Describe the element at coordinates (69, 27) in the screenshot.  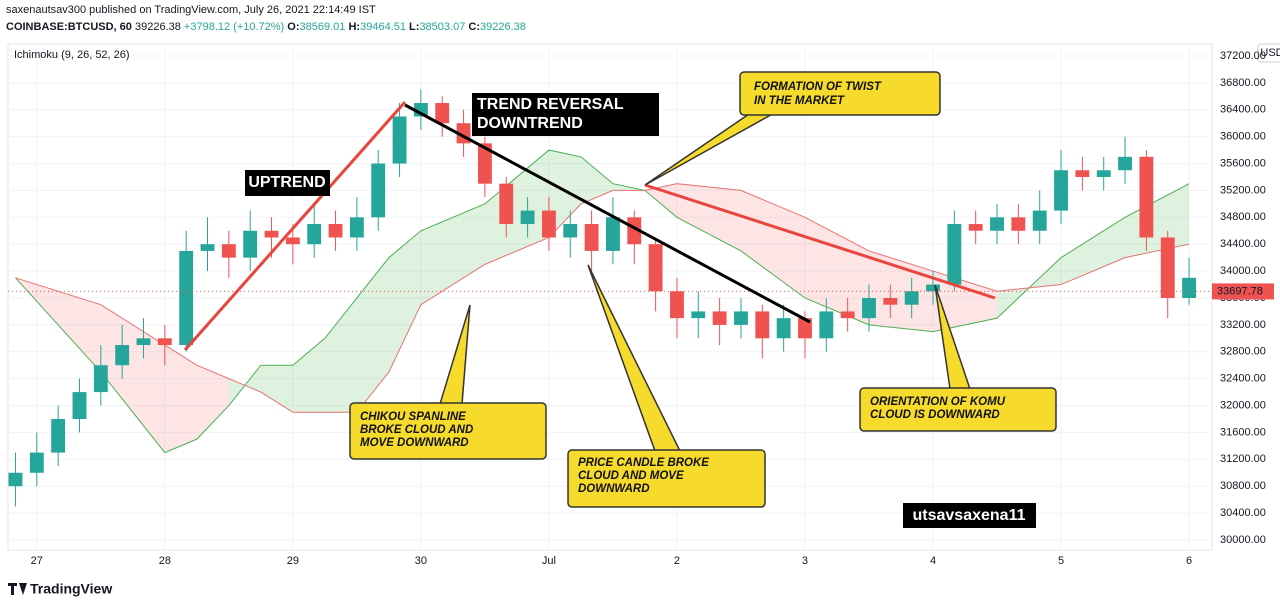
I see `symbol: COINBASE:BTCUSD, 60` at that location.